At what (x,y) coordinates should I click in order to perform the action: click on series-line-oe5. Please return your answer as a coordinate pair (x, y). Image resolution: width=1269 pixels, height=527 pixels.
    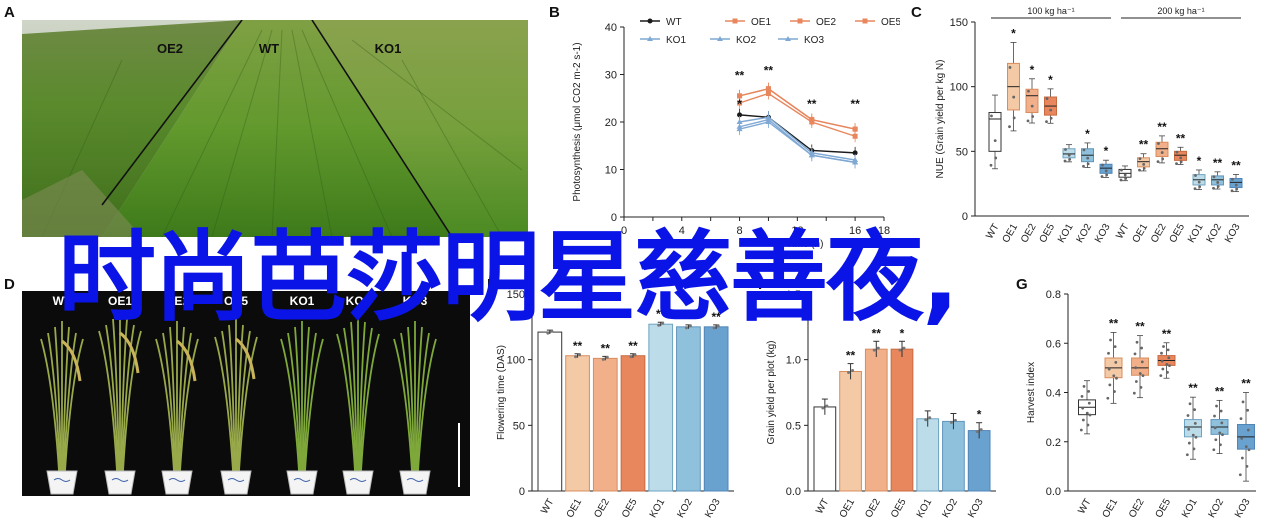
    Looking at the image, I should click on (797, 114).